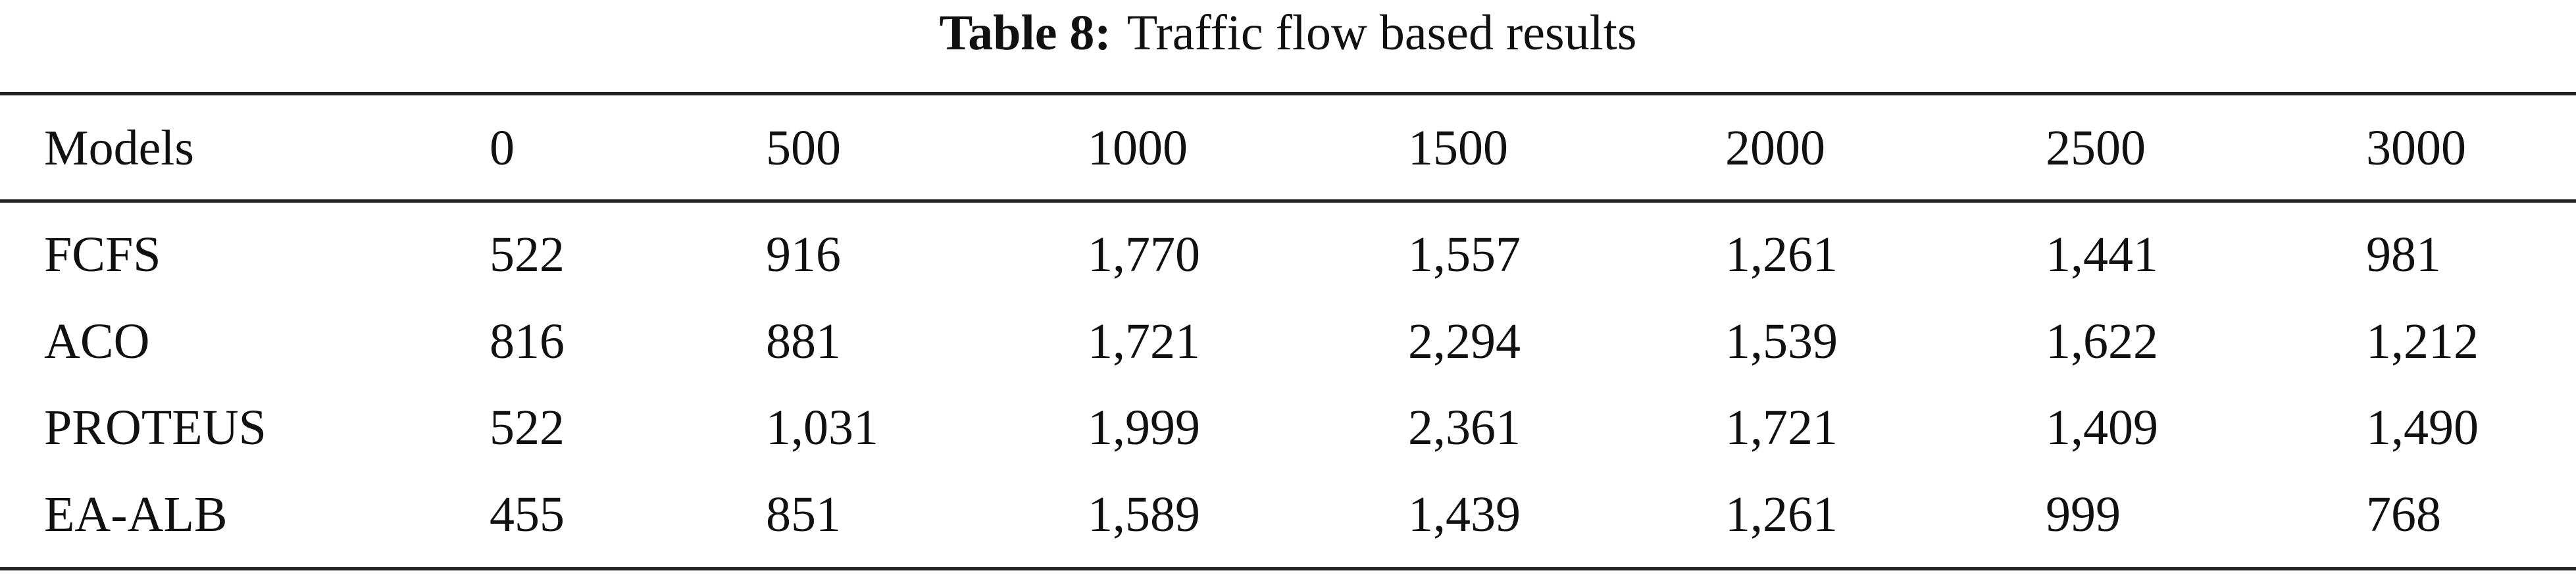  Describe the element at coordinates (2102, 254) in the screenshot. I see `table-cell: 1,441` at that location.